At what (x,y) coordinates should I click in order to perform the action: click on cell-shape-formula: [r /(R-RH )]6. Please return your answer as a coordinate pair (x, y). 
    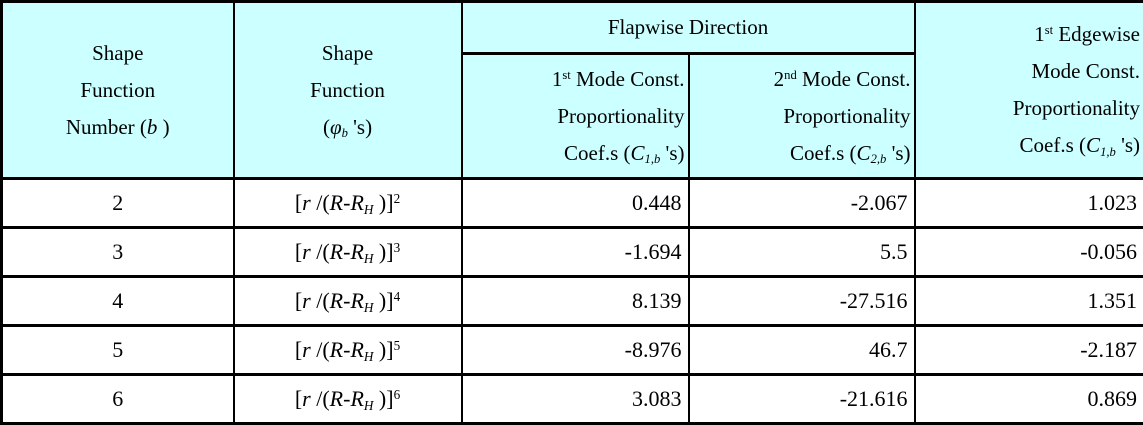
    Looking at the image, I should click on (348, 399).